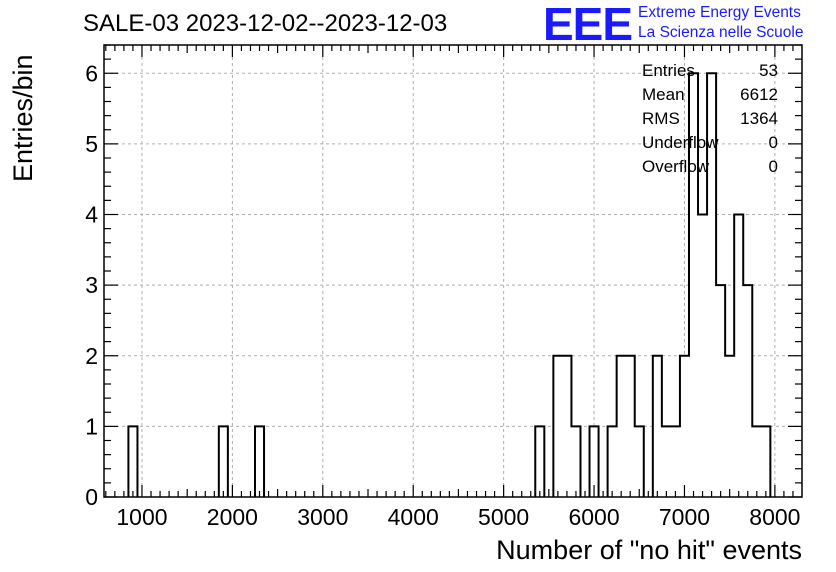 Image resolution: width=836 pixels, height=572 pixels. What do you see at coordinates (721, 32) in the screenshot?
I see `logo-line-2: La Scienza nelle Scuole` at bounding box center [721, 32].